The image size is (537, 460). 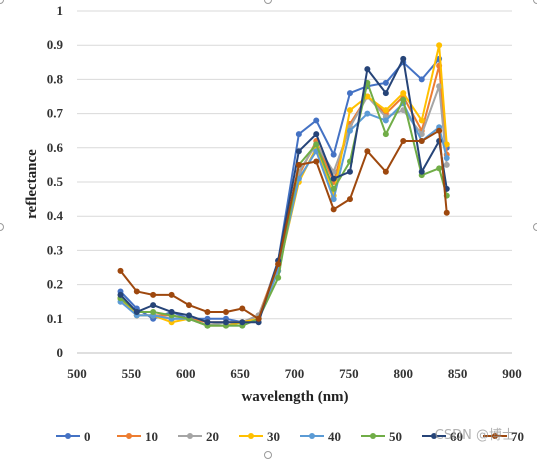 I want to click on x-axis-tick-labels: 500 550 600 650 700 750 800 850 900, so click(x=294, y=373).